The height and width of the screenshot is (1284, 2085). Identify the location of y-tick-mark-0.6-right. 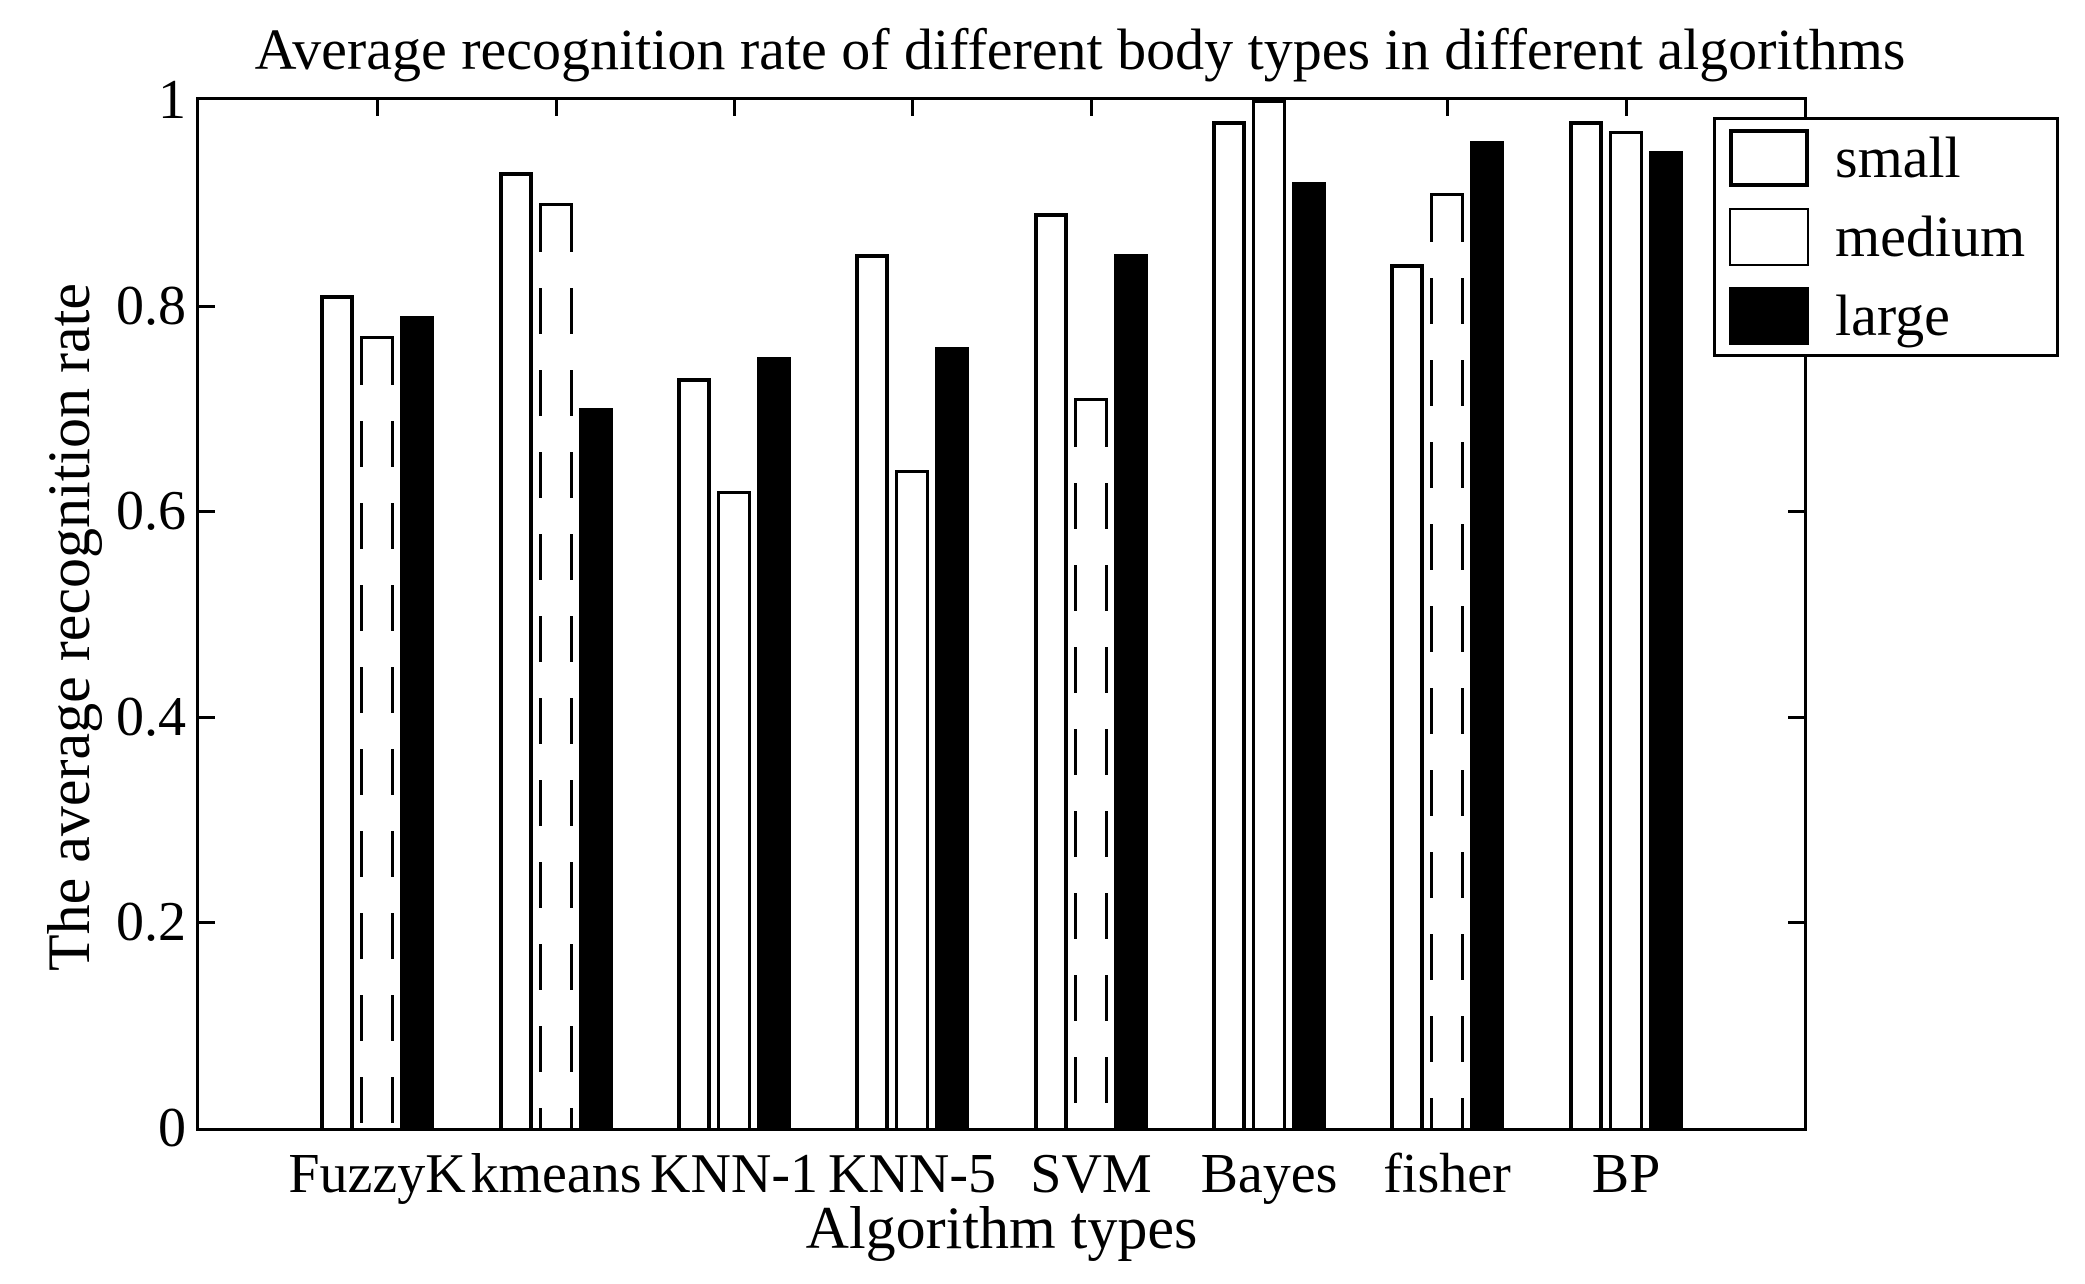
(1796, 511).